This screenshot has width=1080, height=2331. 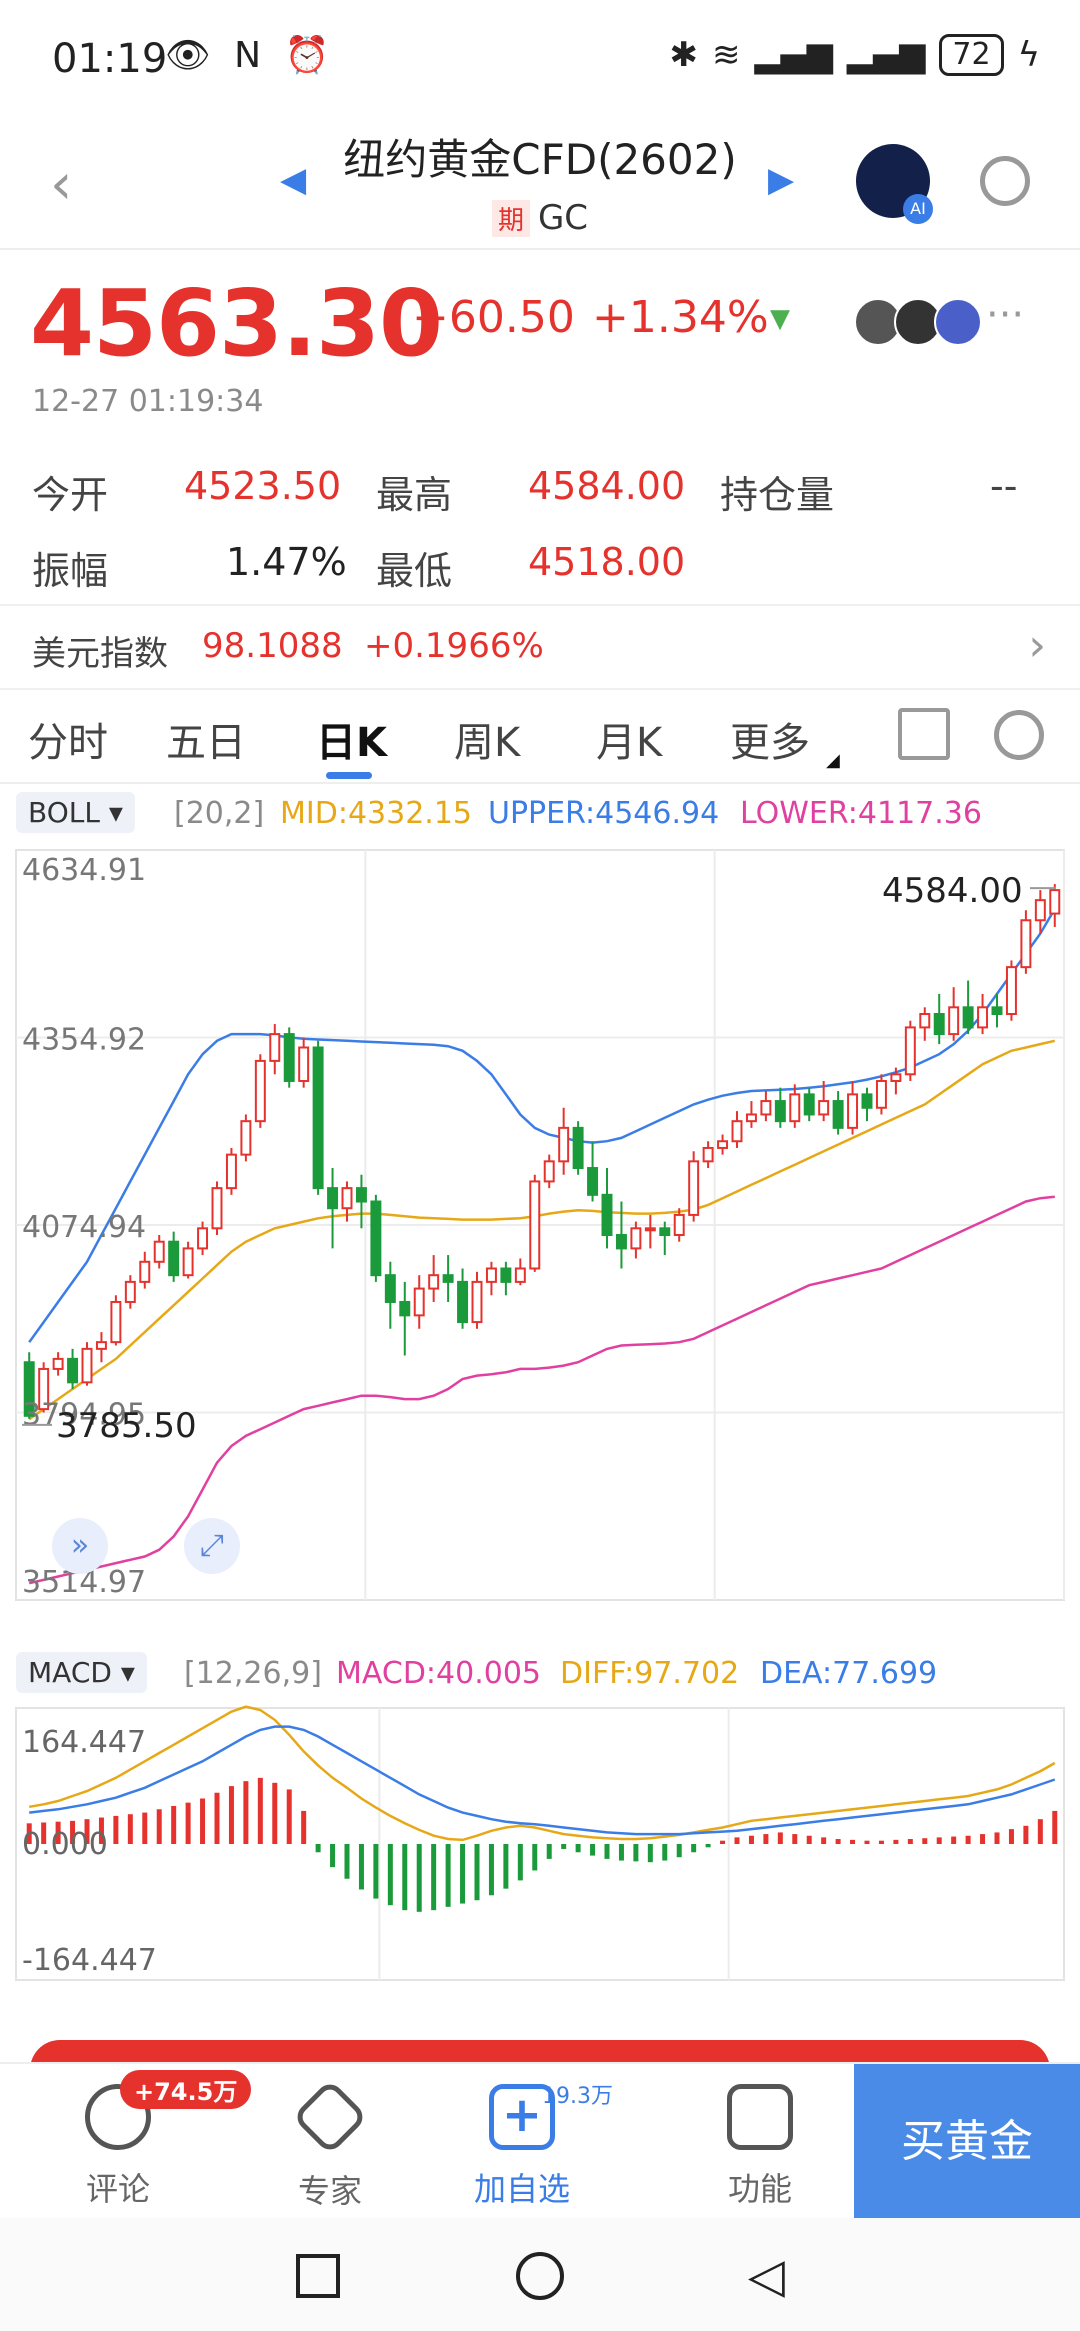 I want to click on macd-value: MACD:40.005, so click(x=439, y=1673).